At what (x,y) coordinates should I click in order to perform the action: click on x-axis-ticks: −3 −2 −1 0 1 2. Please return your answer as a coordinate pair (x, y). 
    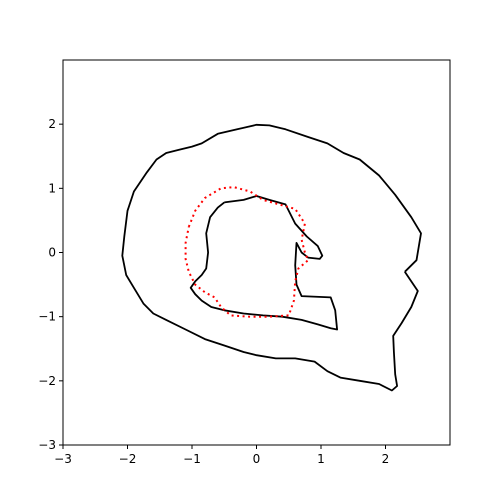
    Looking at the image, I should click on (221, 455).